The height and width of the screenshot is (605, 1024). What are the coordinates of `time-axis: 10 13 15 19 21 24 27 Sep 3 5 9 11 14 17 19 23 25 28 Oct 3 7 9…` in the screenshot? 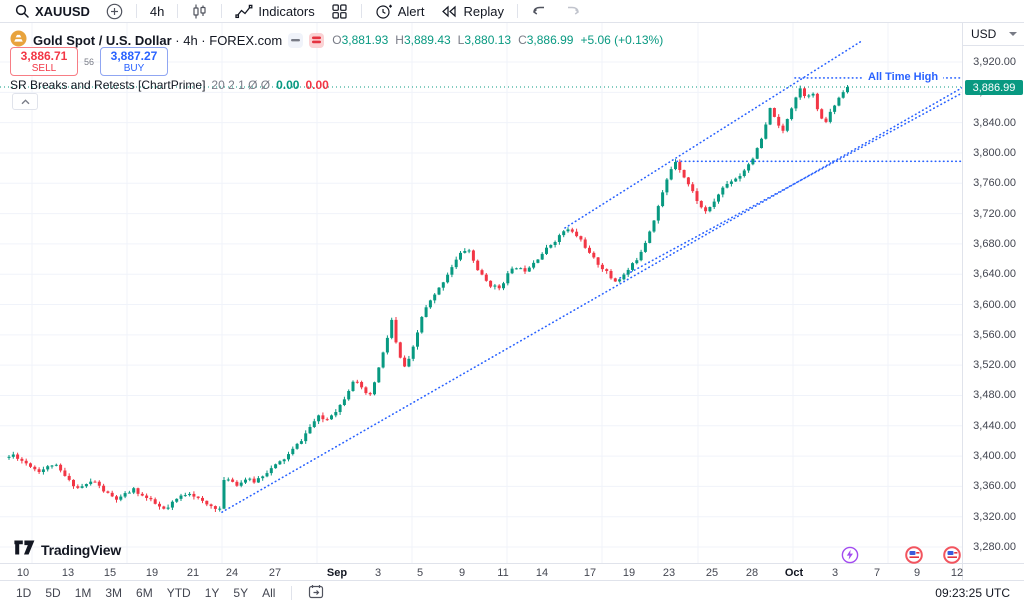 It's located at (512, 572).